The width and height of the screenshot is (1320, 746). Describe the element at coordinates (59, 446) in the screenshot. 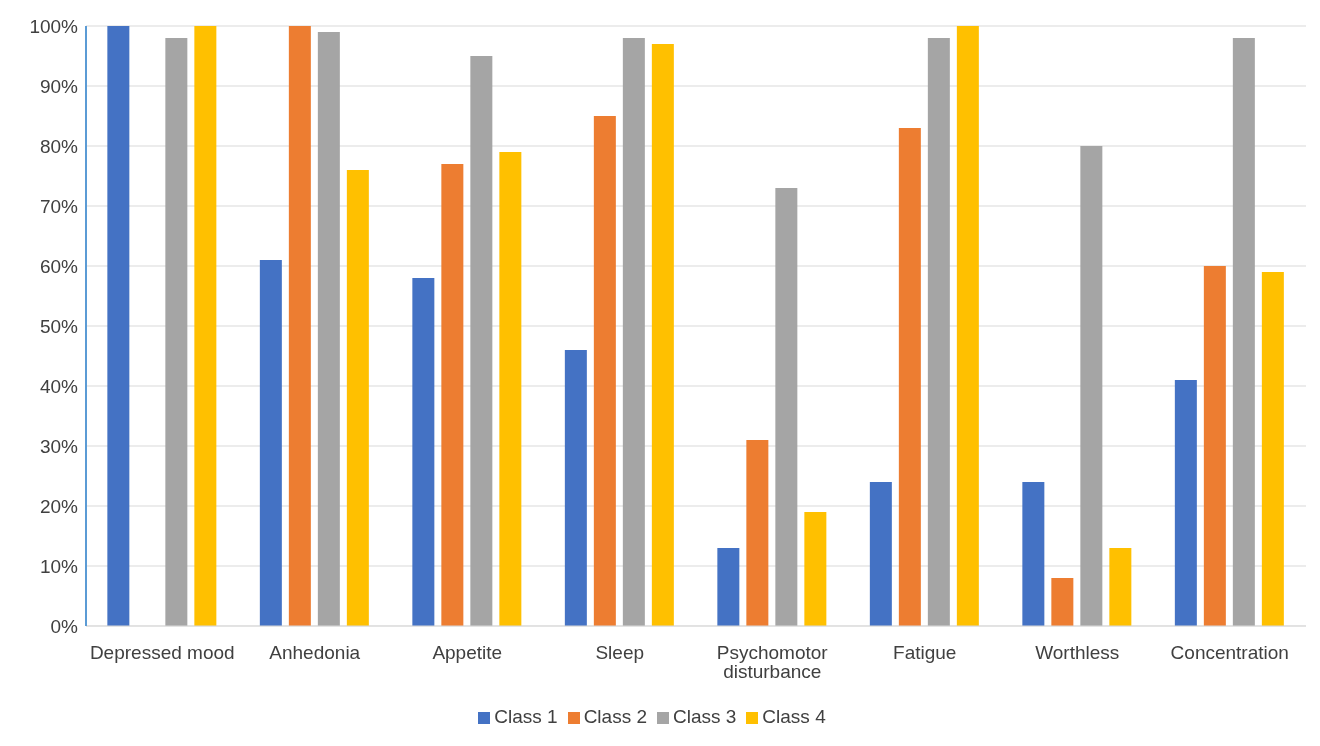

I see `y-tick-label: 30%` at that location.